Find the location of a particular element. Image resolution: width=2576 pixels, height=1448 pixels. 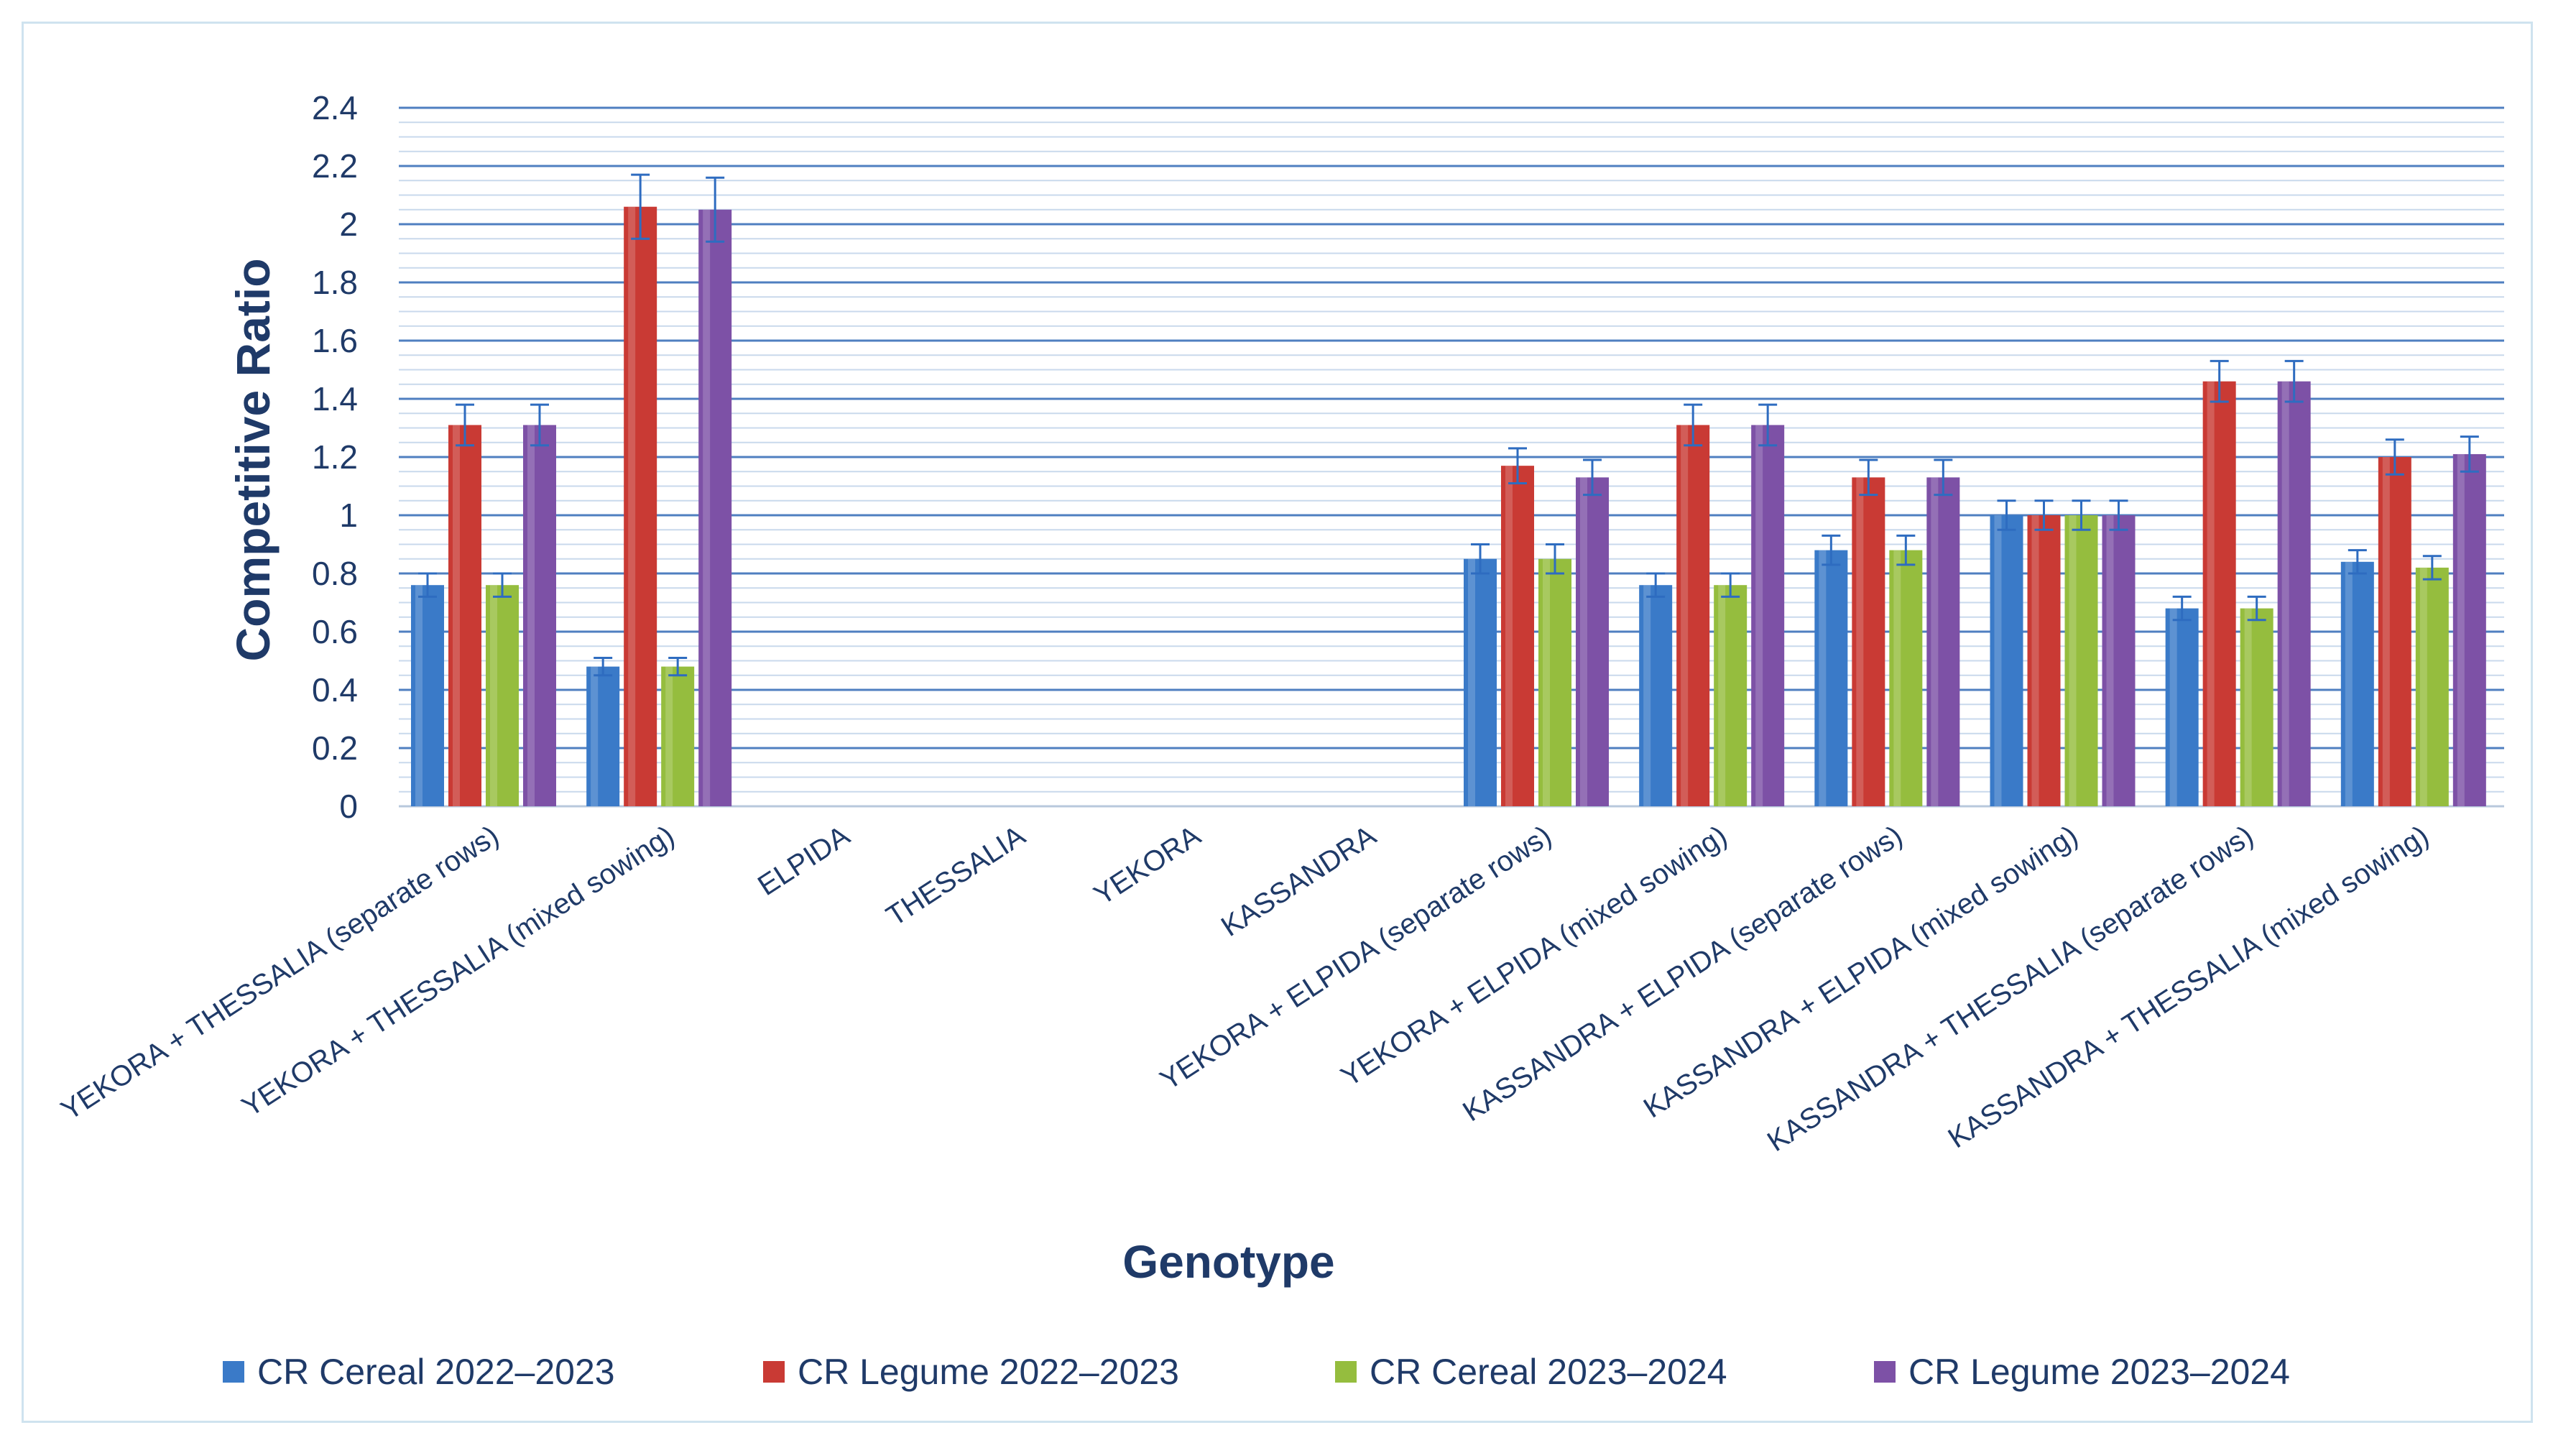

y-tick-label: 0.2 is located at coordinates (335, 748).